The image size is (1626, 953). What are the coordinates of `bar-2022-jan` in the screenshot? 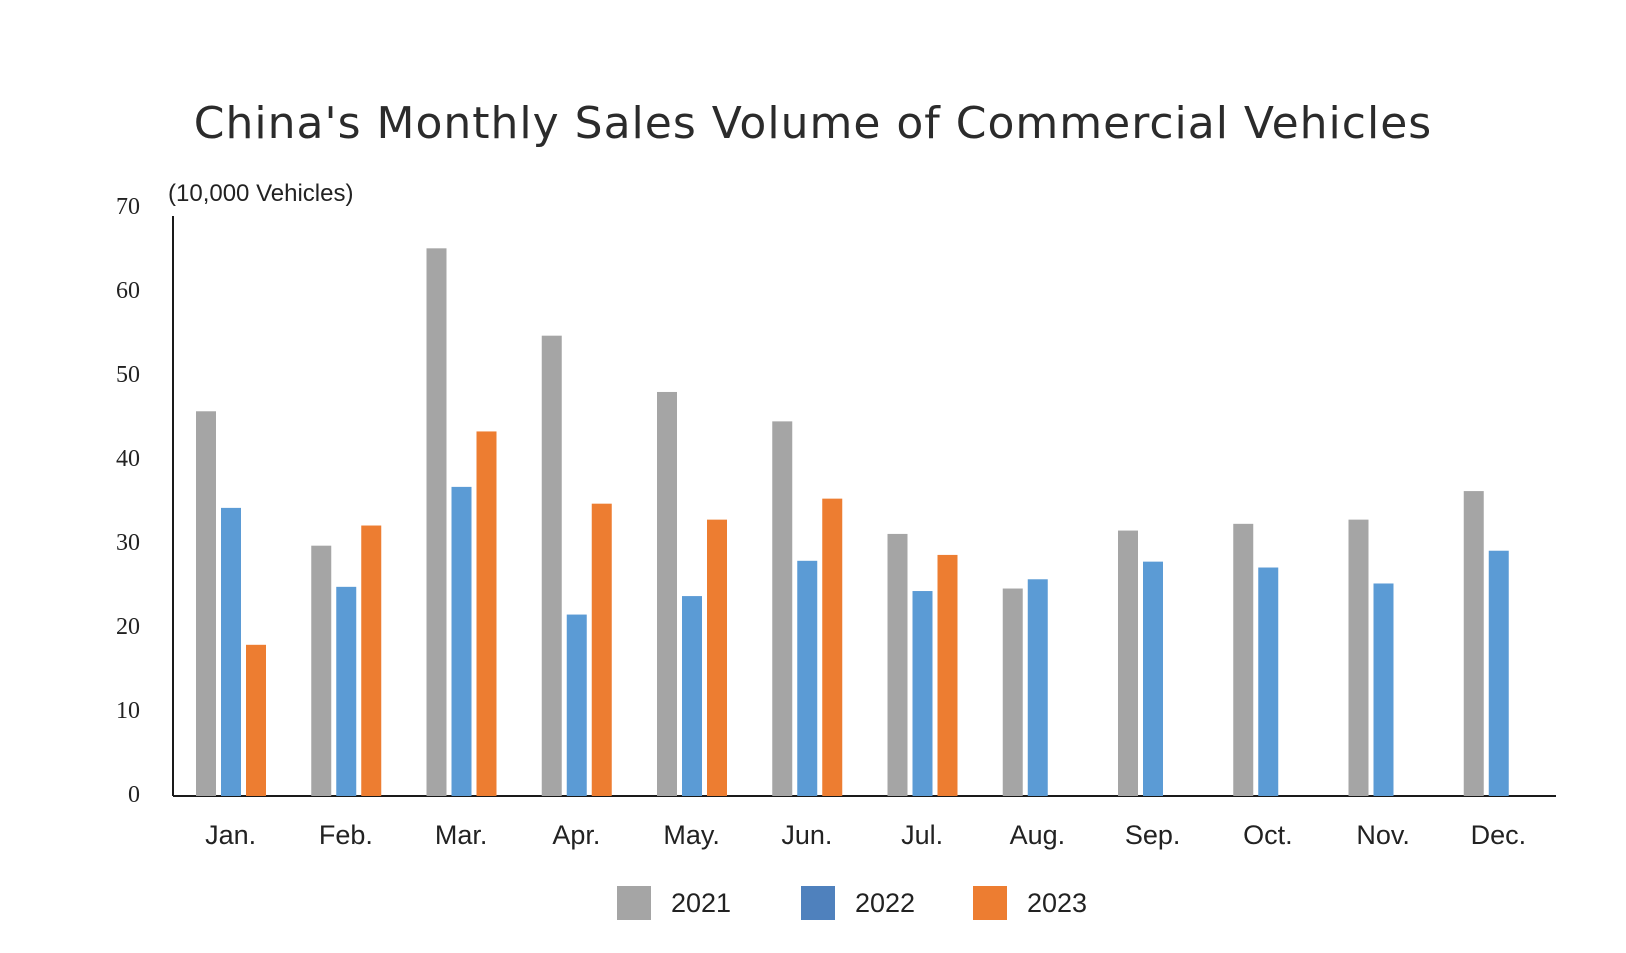 It's located at (231, 651).